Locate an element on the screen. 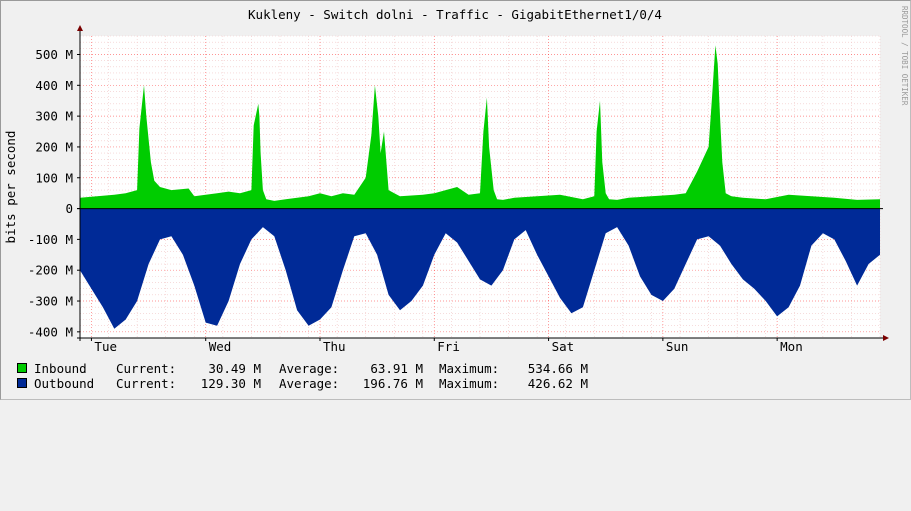  y-axis-label: bits per second is located at coordinates (10, 187).